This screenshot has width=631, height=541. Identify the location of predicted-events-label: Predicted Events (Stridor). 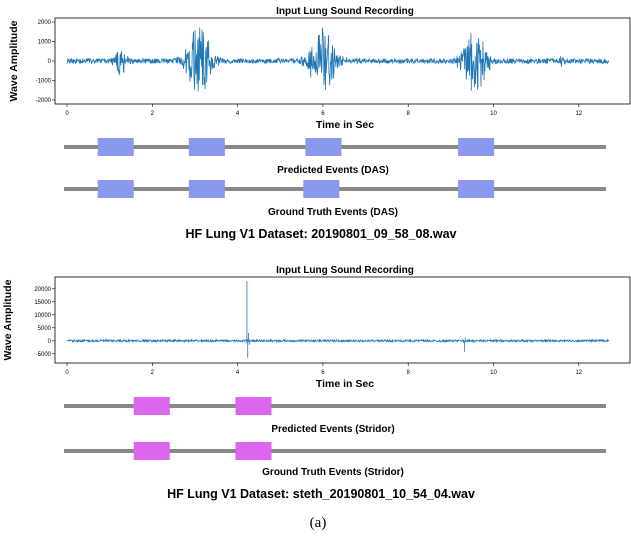
(332, 429).